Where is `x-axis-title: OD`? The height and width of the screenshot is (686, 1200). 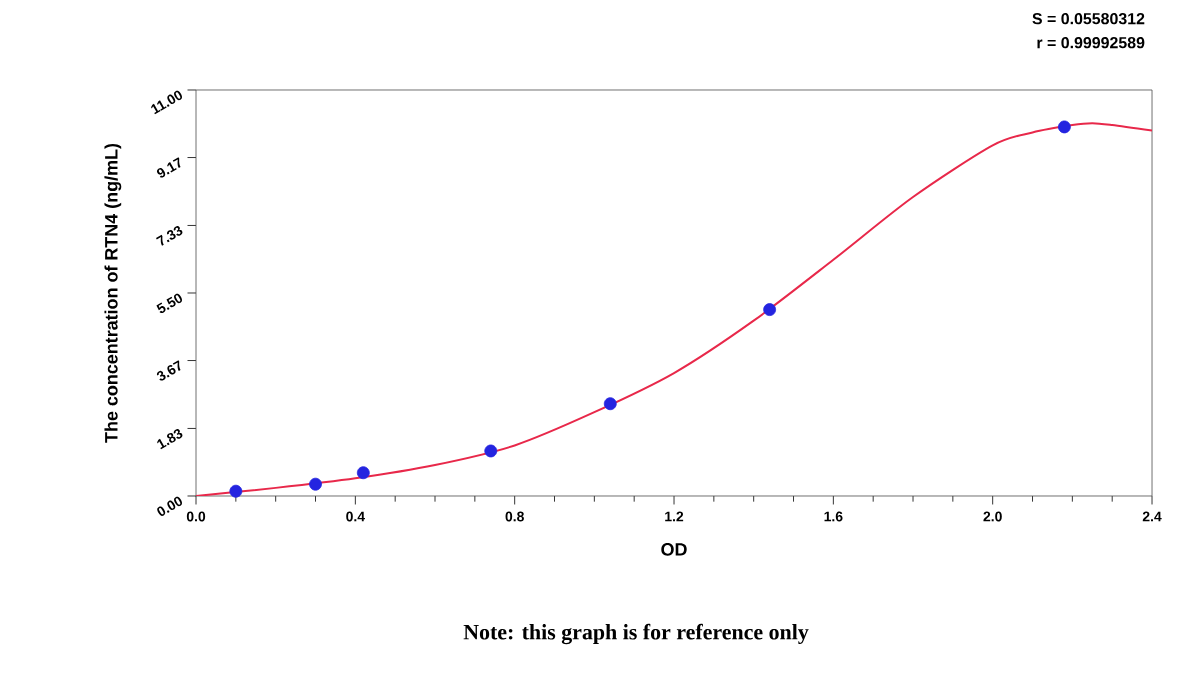 x-axis-title: OD is located at coordinates (674, 549).